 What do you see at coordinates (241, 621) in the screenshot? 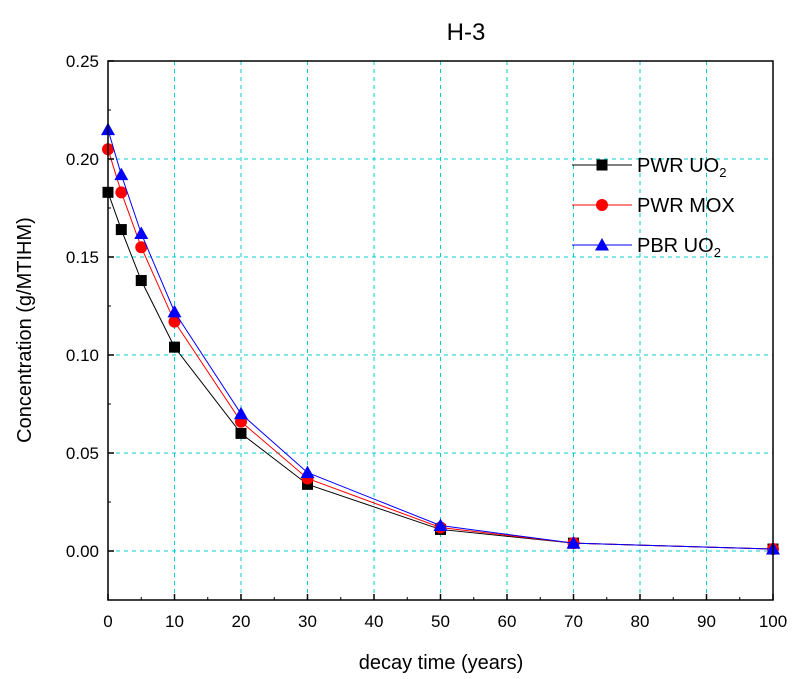
I see `x-tick-label: 20` at bounding box center [241, 621].